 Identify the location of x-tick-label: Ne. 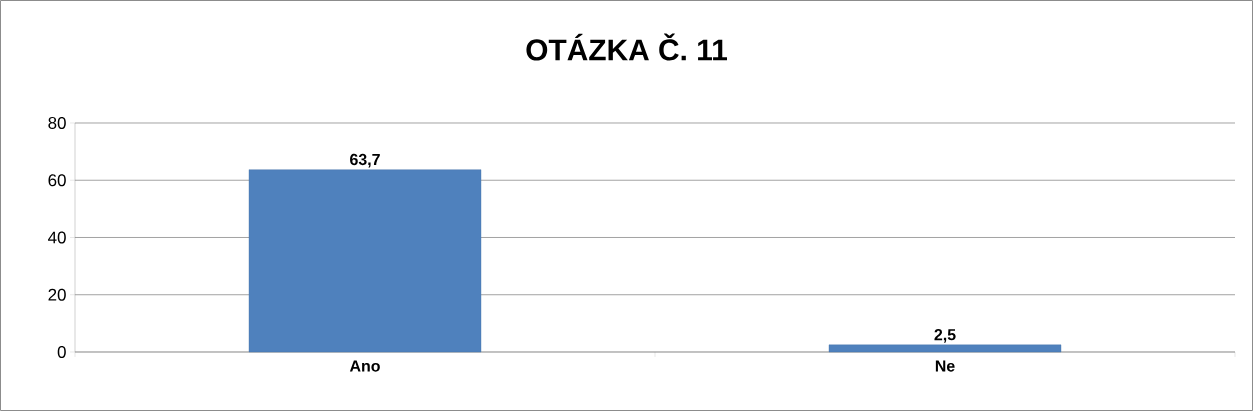
(945, 366).